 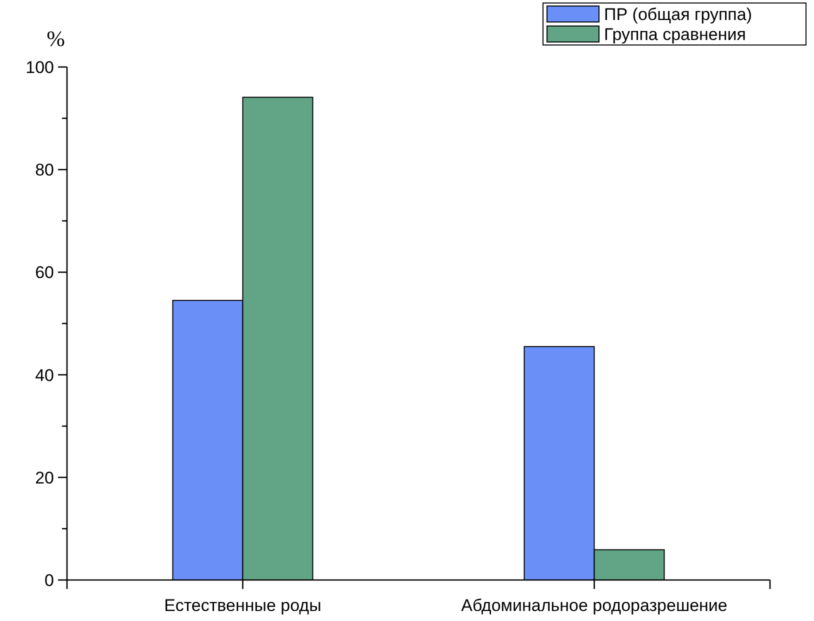 I want to click on y-tick-label: 40, so click(x=44, y=375).